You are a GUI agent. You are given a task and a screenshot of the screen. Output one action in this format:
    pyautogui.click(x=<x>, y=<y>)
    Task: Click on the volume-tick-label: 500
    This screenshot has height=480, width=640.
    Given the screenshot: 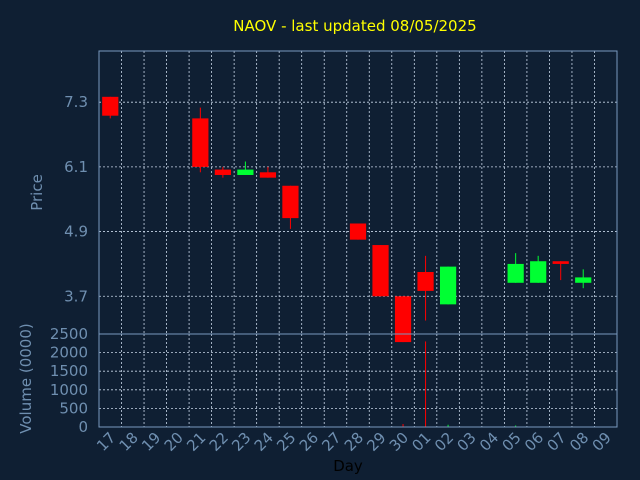 What is the action you would take?
    pyautogui.click(x=73, y=408)
    